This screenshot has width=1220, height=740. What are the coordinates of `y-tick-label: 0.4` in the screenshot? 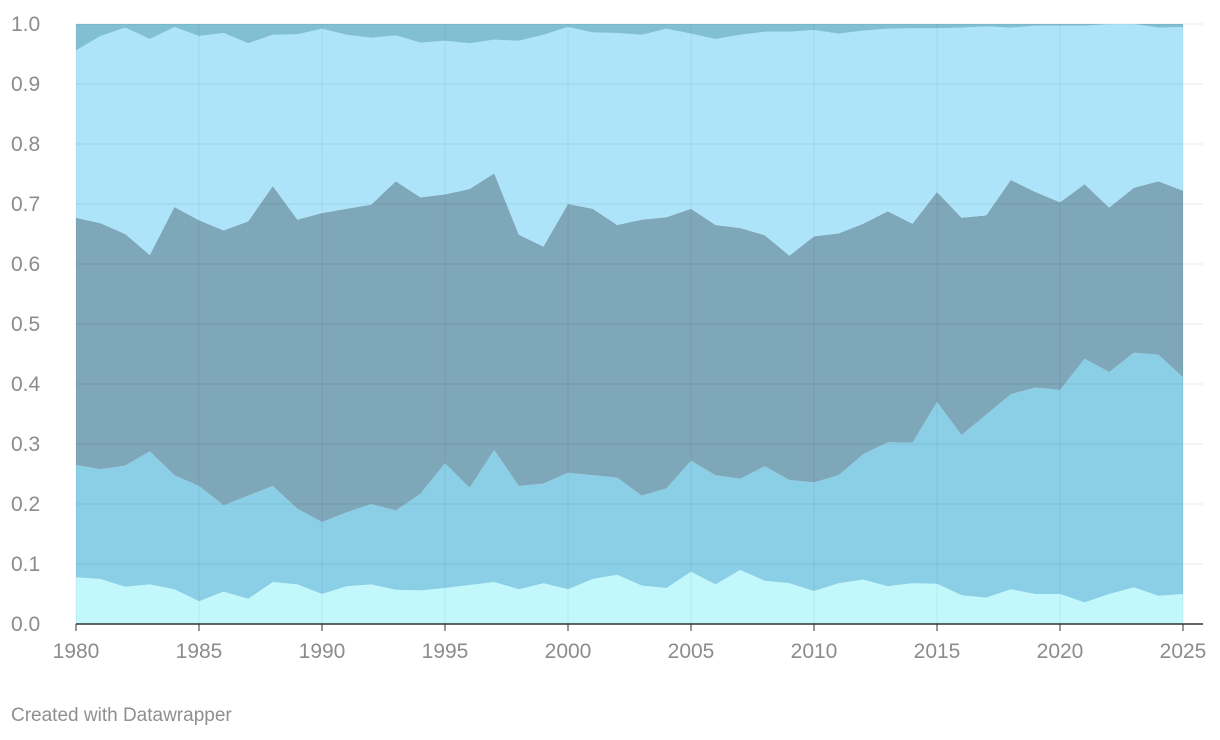 It's located at (26, 384).